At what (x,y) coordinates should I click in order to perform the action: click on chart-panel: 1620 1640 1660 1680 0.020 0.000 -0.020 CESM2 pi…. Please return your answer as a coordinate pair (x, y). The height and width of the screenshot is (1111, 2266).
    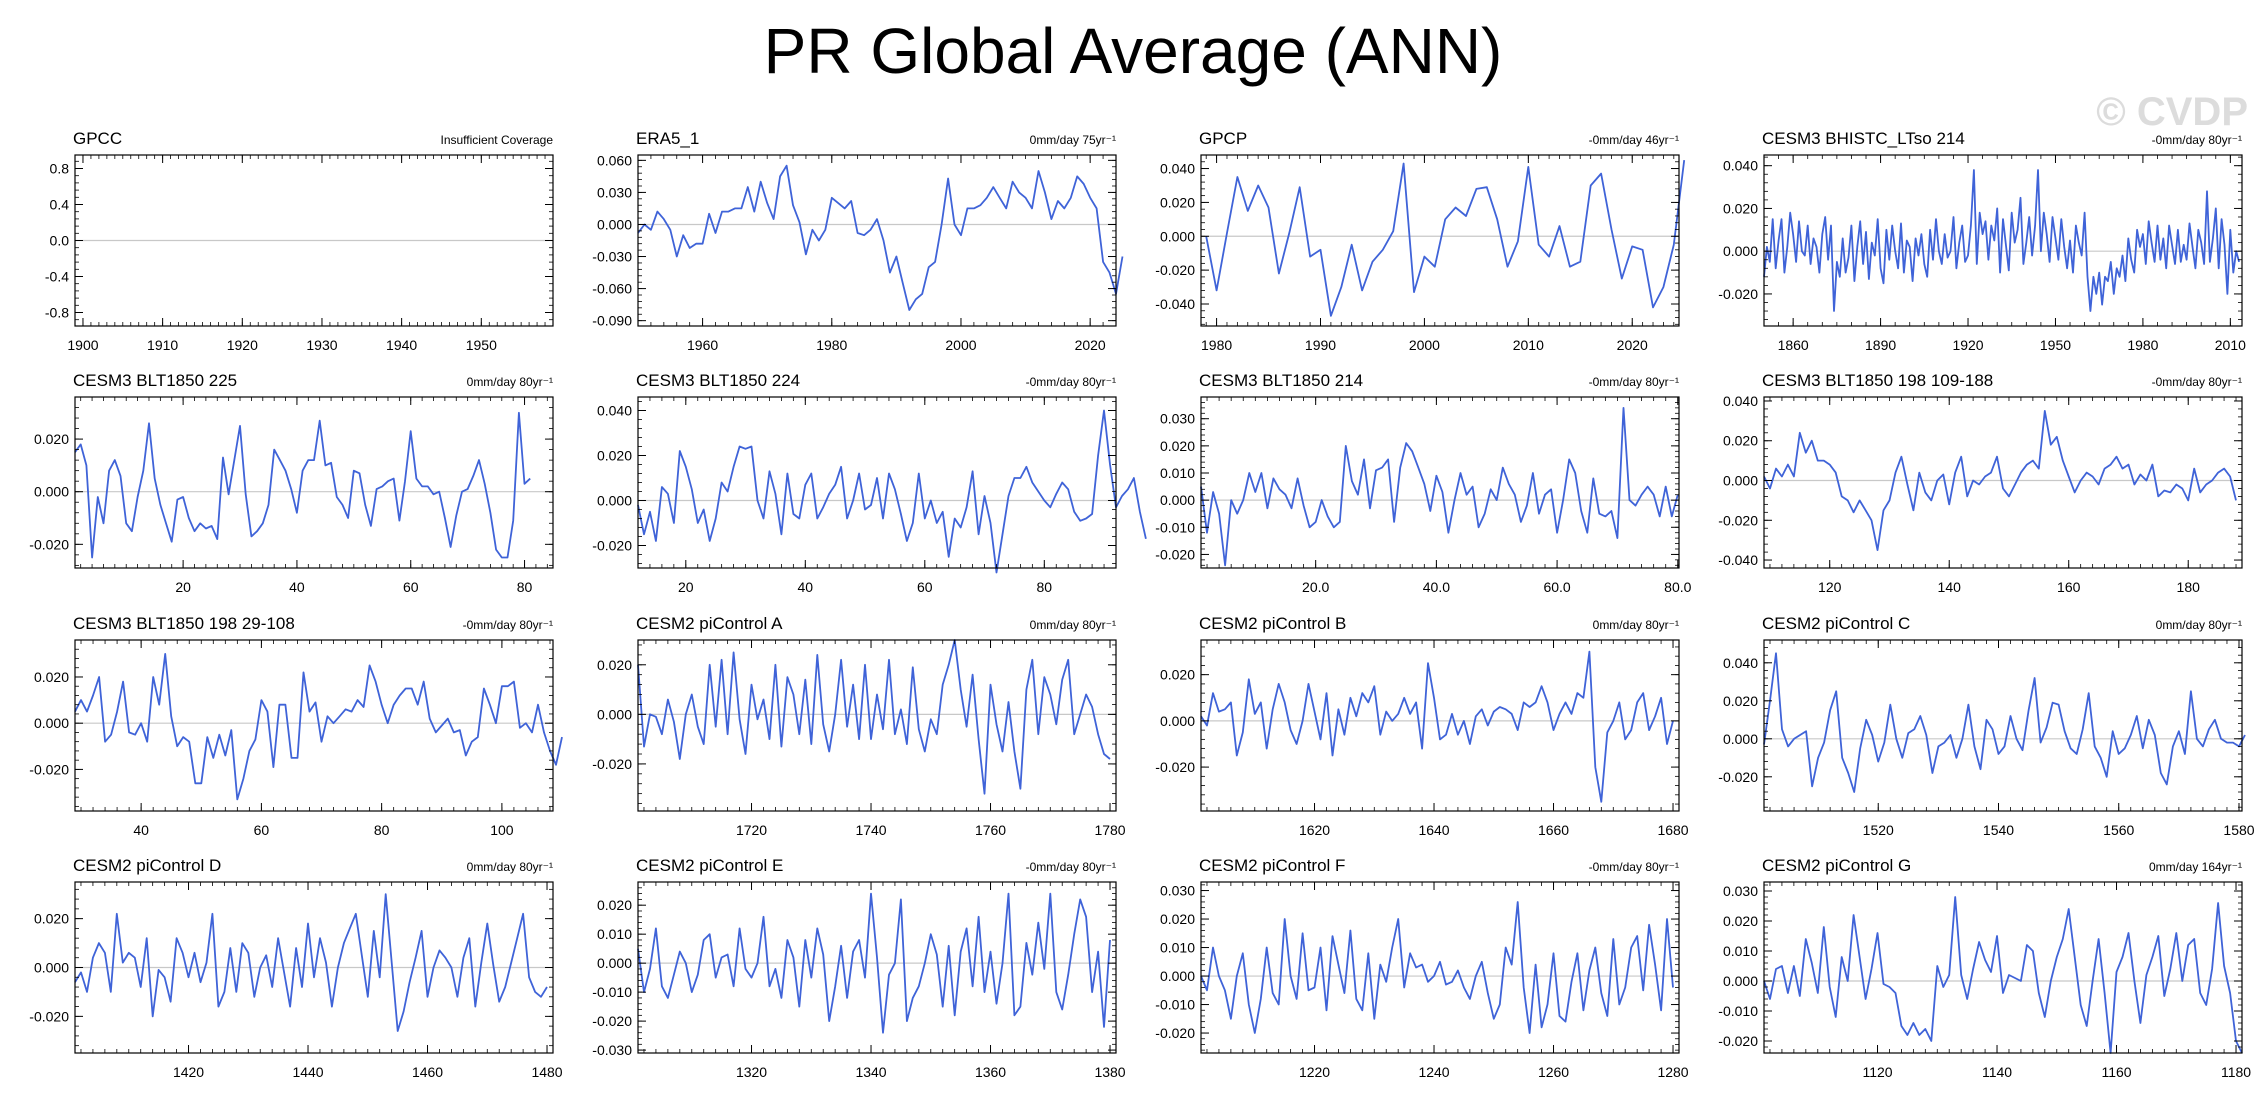
    Looking at the image, I should click on (1422, 726).